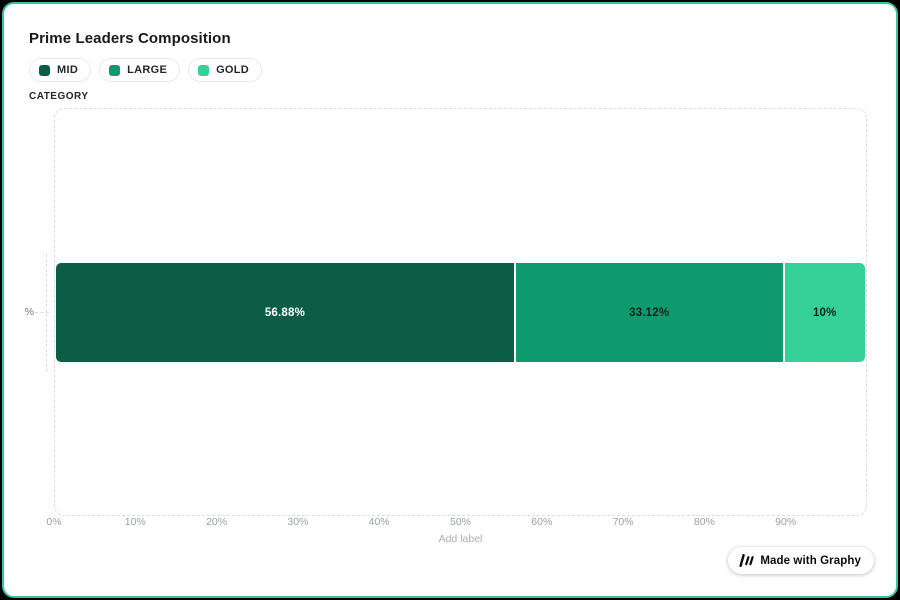 The image size is (900, 600). Describe the element at coordinates (135, 522) in the screenshot. I see `x-tick-label: 10%` at that location.